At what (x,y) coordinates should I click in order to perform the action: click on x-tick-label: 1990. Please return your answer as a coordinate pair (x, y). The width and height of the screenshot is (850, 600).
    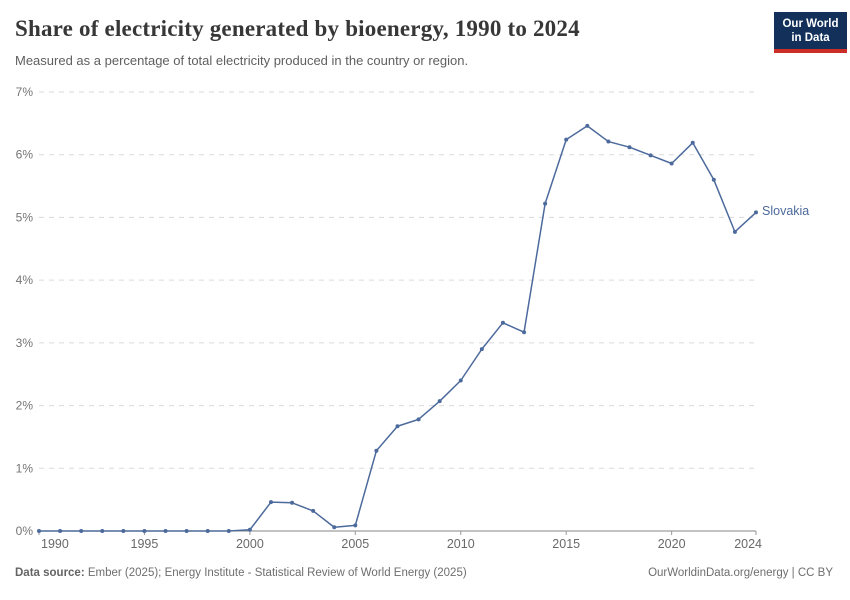
    Looking at the image, I should click on (55, 544).